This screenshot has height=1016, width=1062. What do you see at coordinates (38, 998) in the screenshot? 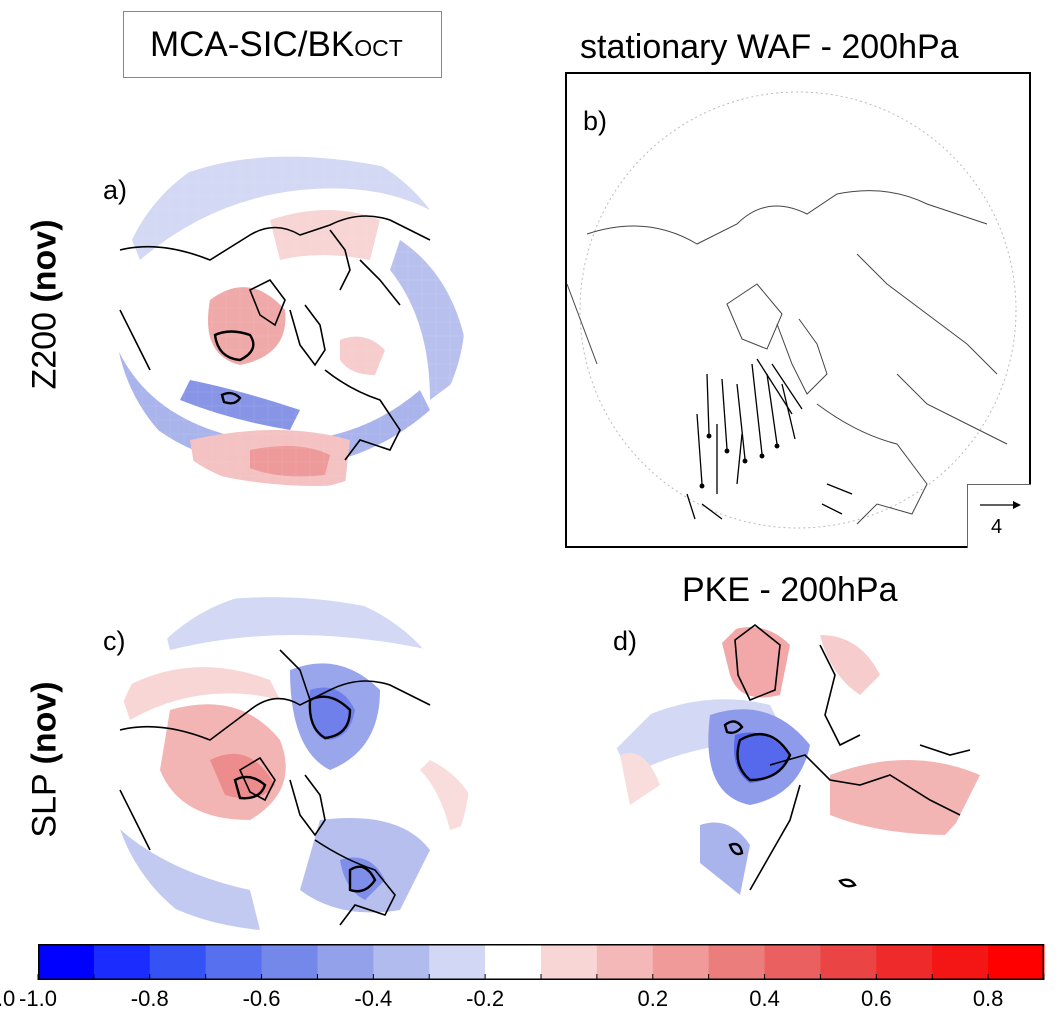
I see `colorbar-tick-label: -1.0` at bounding box center [38, 998].